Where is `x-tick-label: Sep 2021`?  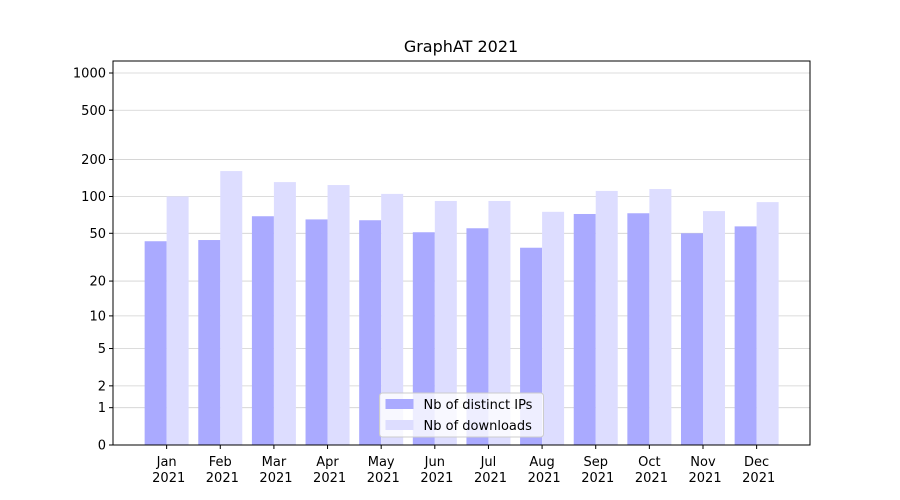
x-tick-label: Sep 2021 is located at coordinates (595, 470).